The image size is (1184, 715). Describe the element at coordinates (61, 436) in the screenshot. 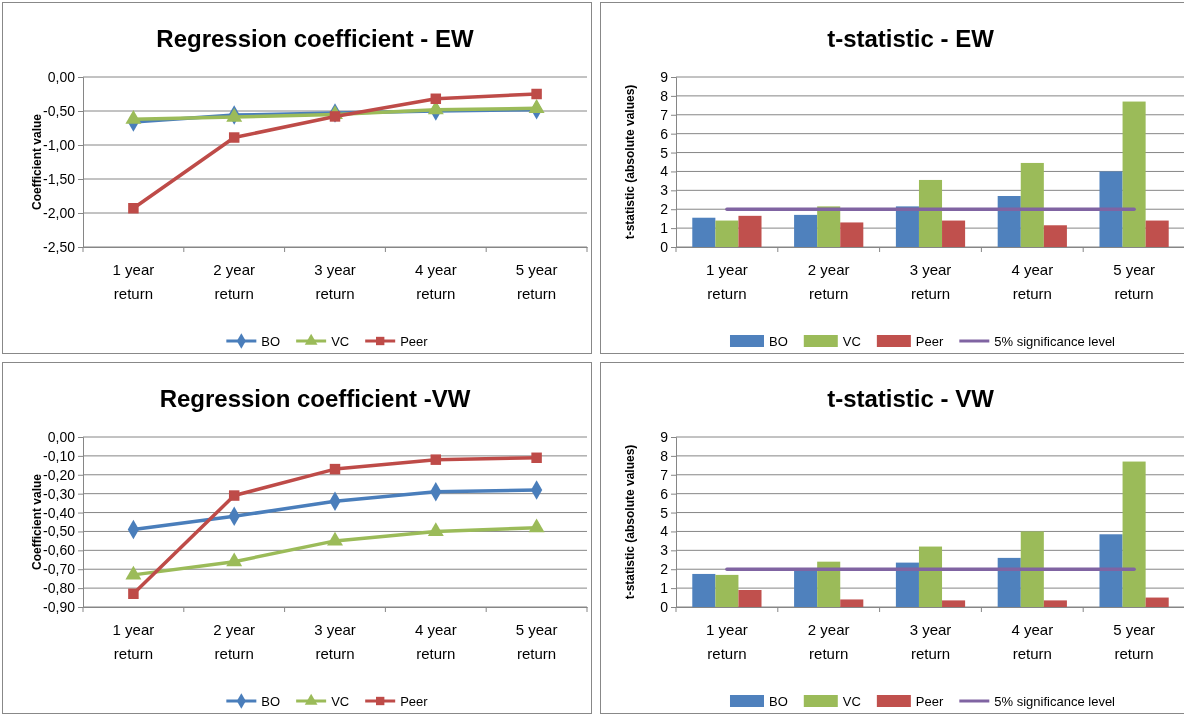

I see `y-tick-label: 0,00` at that location.